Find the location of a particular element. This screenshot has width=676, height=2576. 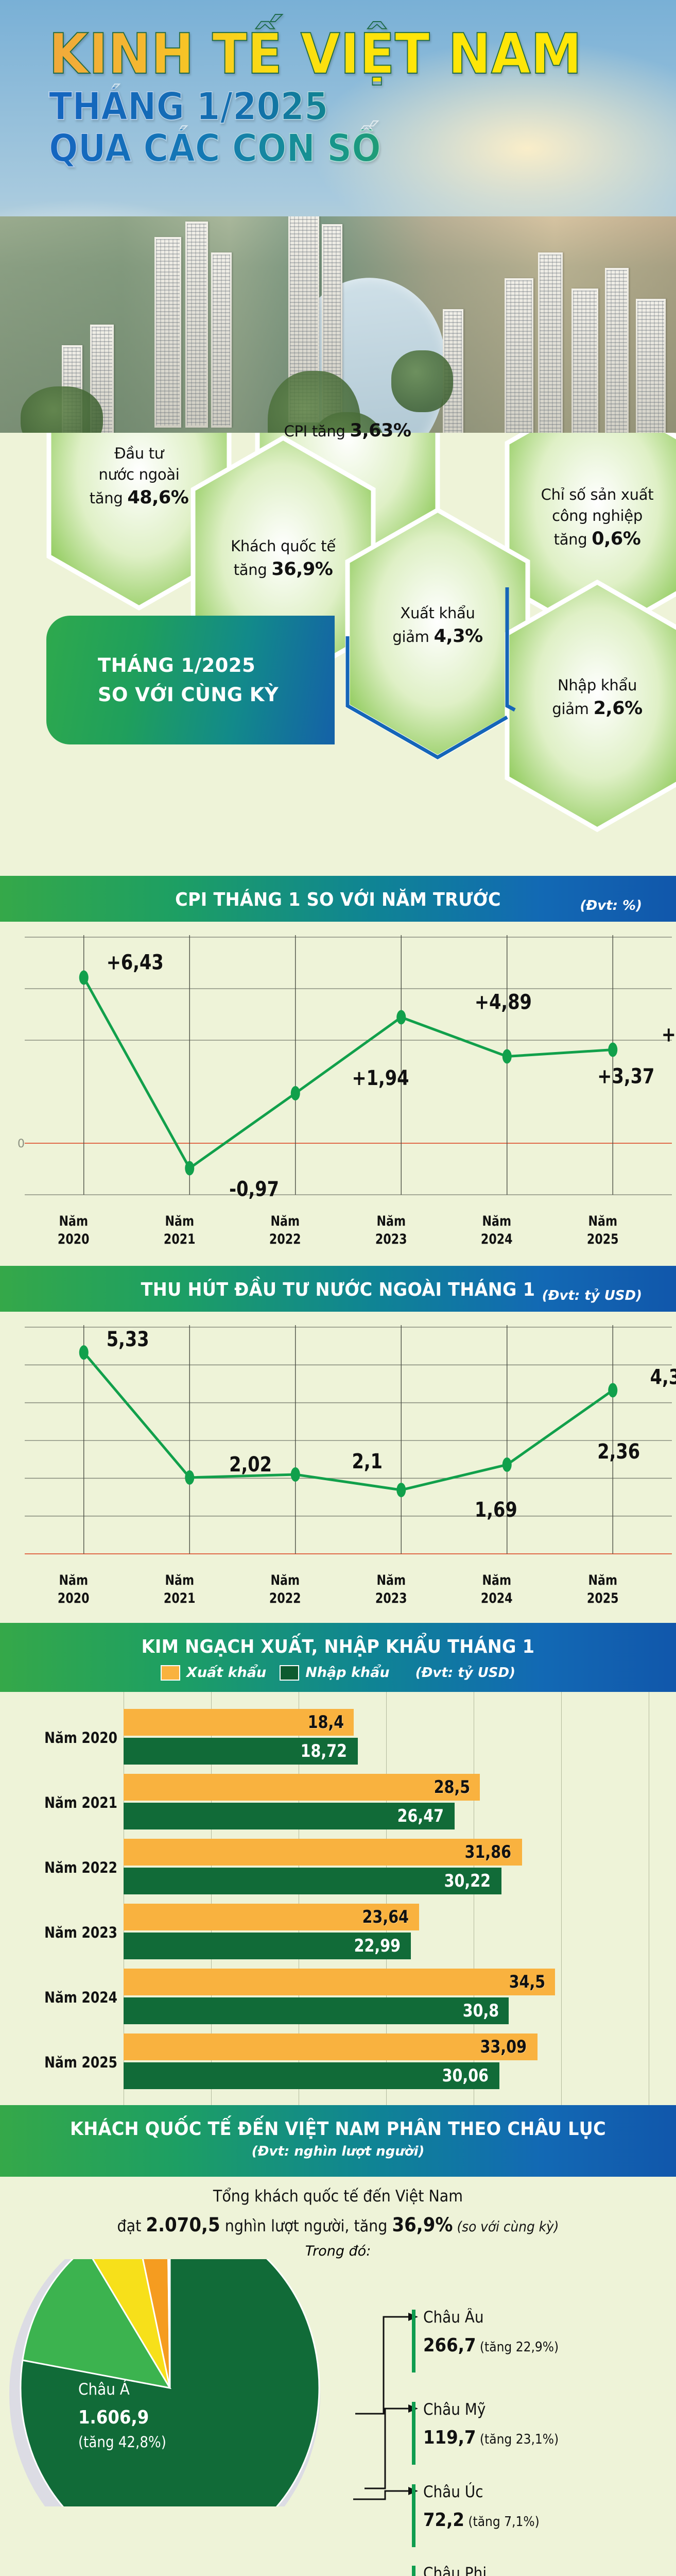

legend-swatch-import is located at coordinates (290, 1673).